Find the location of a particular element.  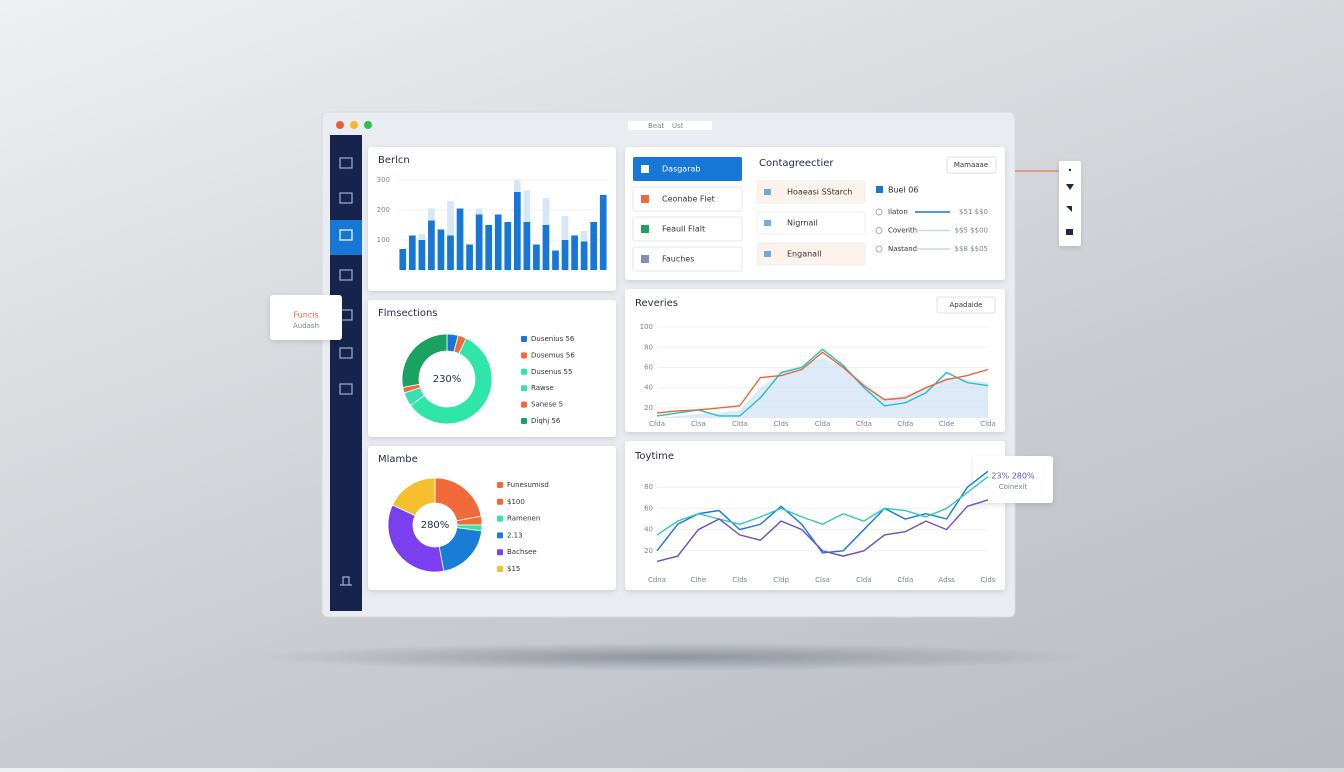

sidebar is located at coordinates (346, 373).